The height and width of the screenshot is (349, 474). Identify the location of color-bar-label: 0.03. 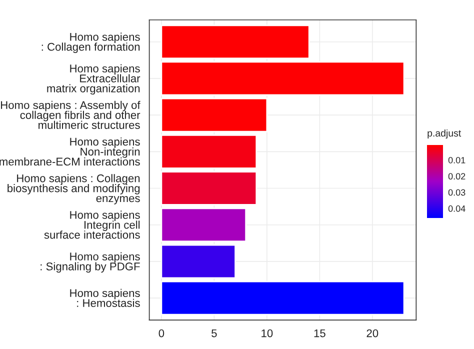
(457, 192).